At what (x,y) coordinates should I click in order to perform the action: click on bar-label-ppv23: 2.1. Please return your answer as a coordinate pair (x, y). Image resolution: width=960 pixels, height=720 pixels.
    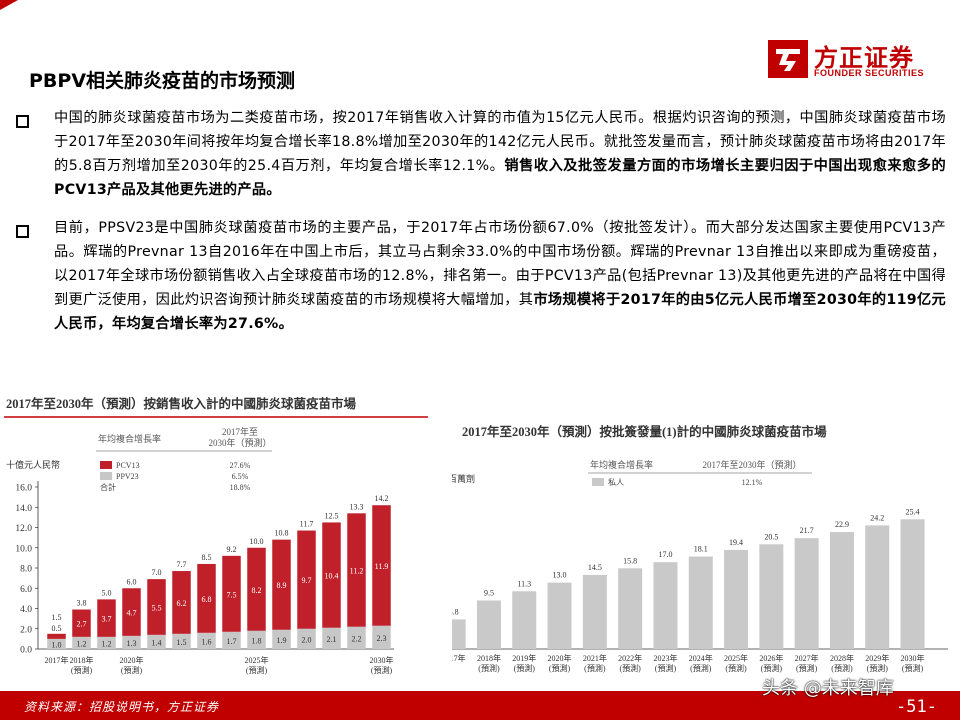
    Looking at the image, I should click on (332, 639).